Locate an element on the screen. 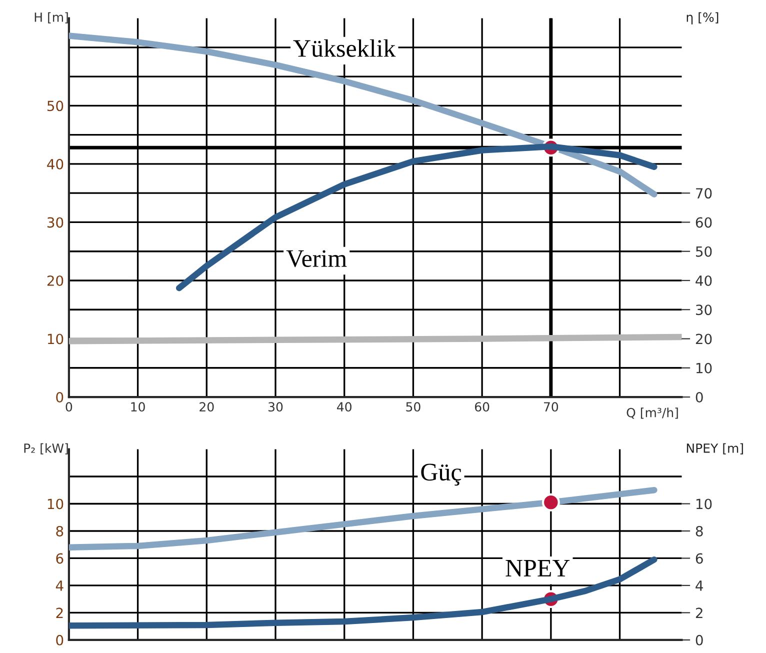 The image size is (766, 653). y2-tick-label: 2 is located at coordinates (699, 613).